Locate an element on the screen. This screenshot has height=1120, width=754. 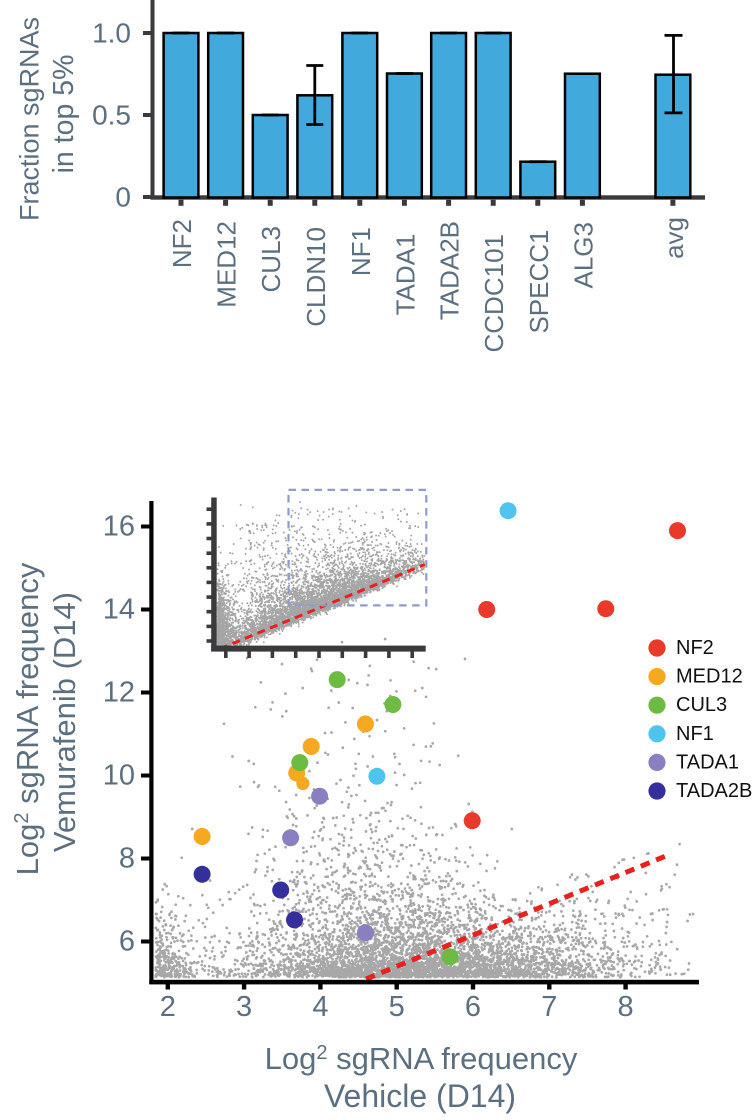
svg-text: 12 is located at coordinates (119, 693).